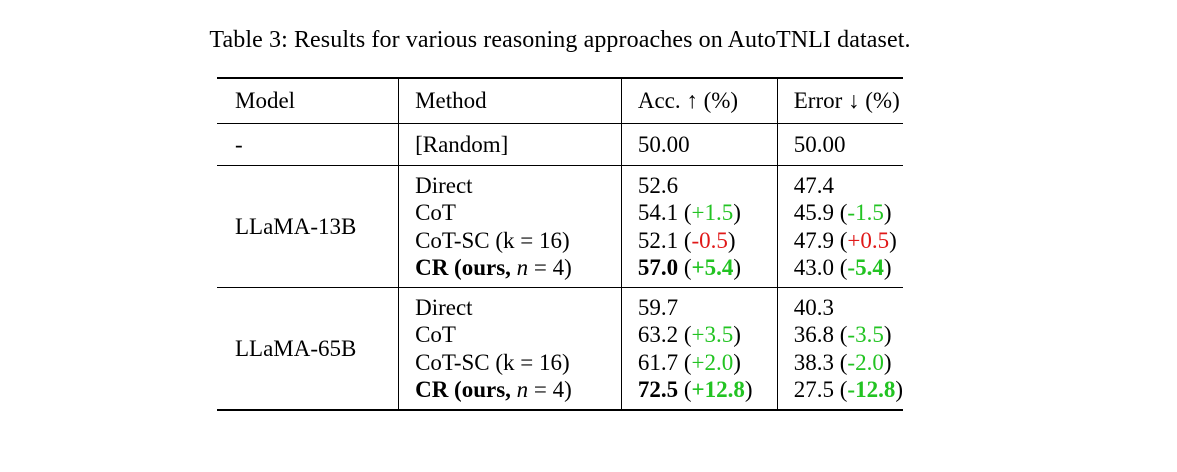 This screenshot has width=1177, height=472. I want to click on random-method-cell: [Random], so click(510, 144).